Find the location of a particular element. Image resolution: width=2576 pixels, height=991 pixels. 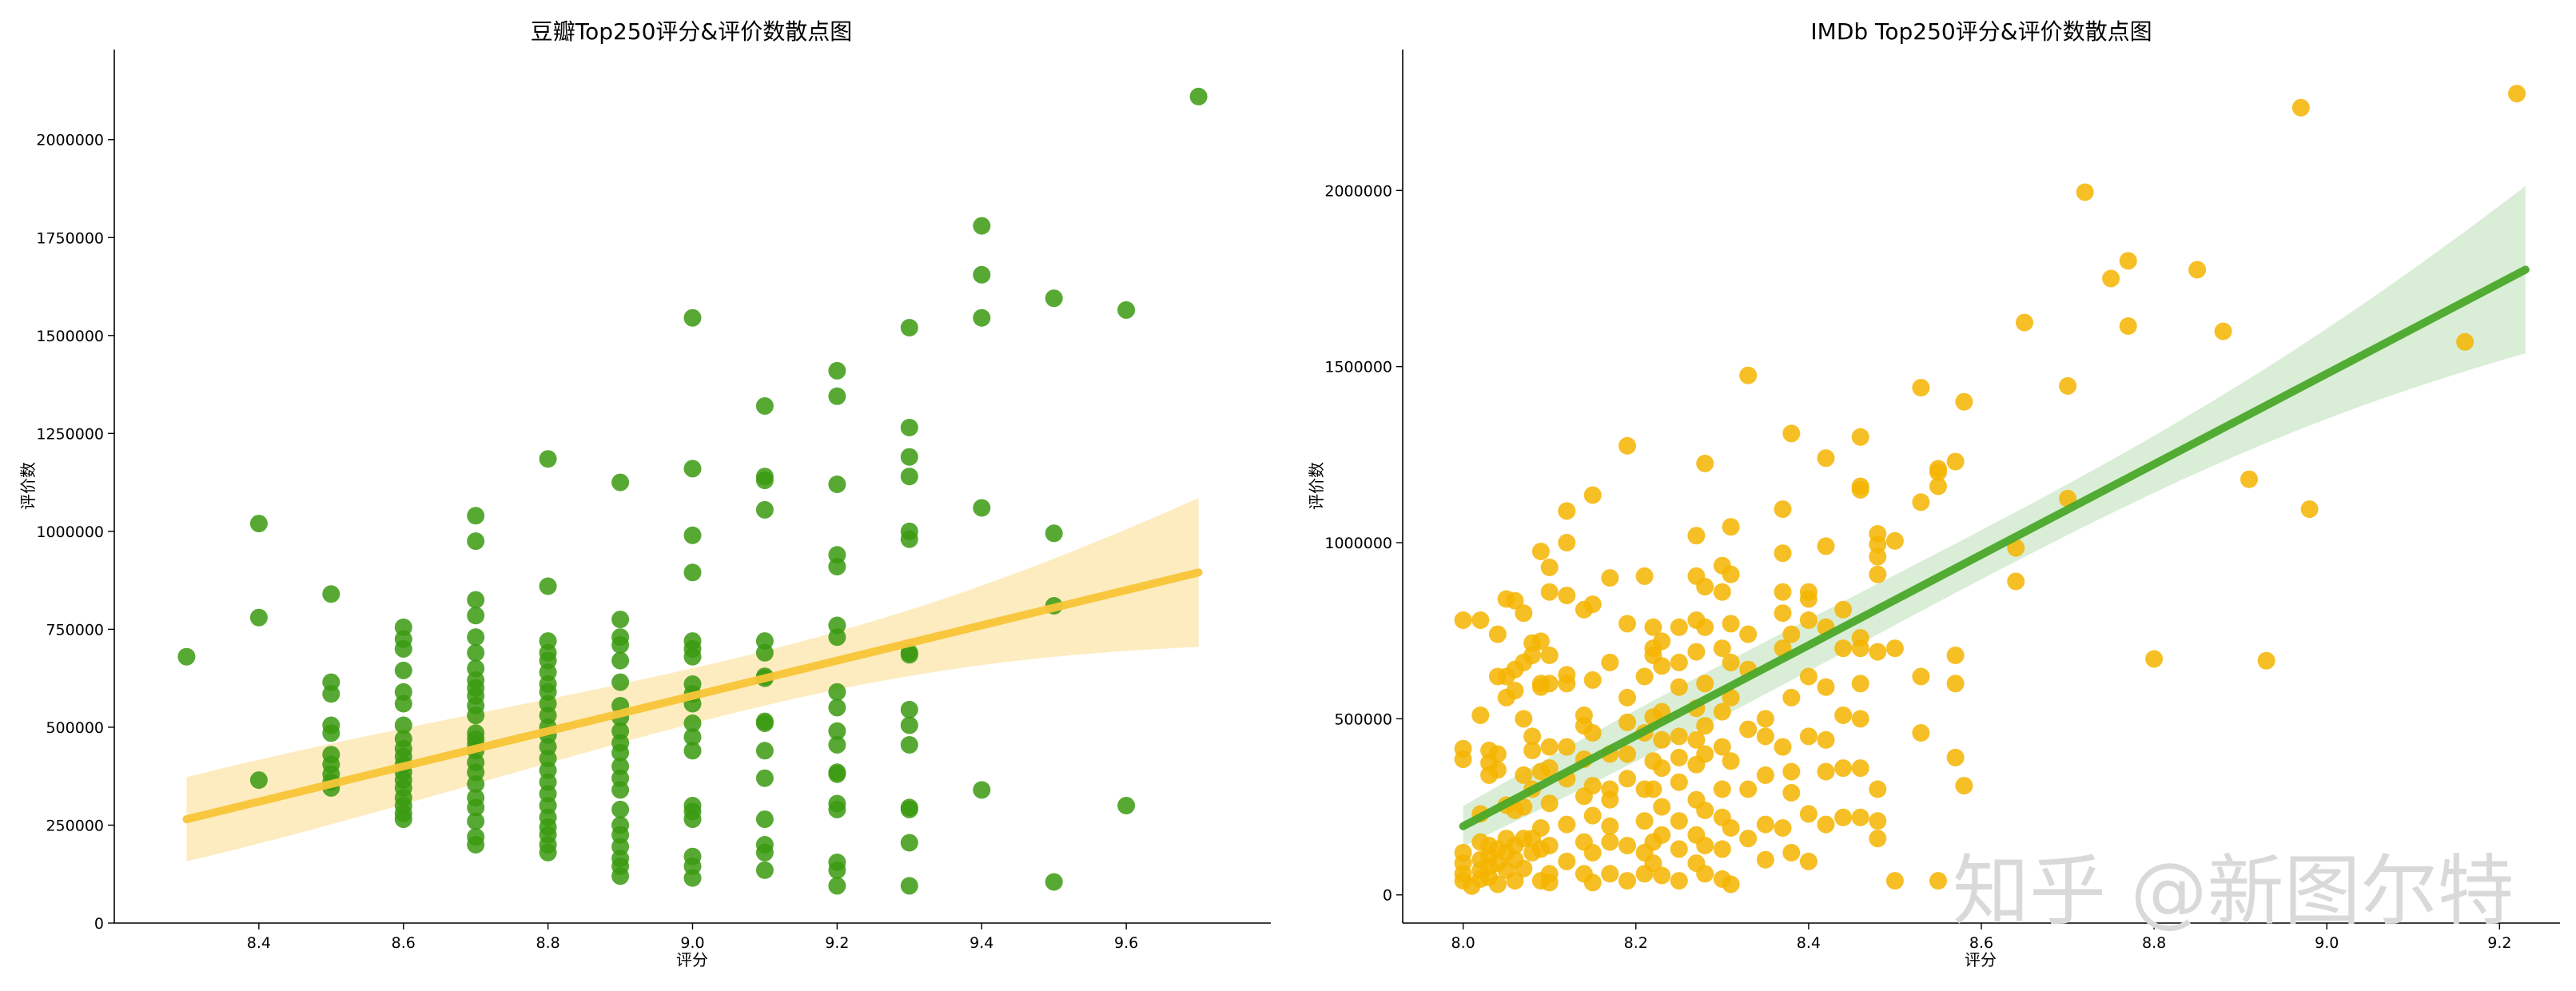

chart-title: IMDb Top250评分&评价数散点图 is located at coordinates (1981, 31).